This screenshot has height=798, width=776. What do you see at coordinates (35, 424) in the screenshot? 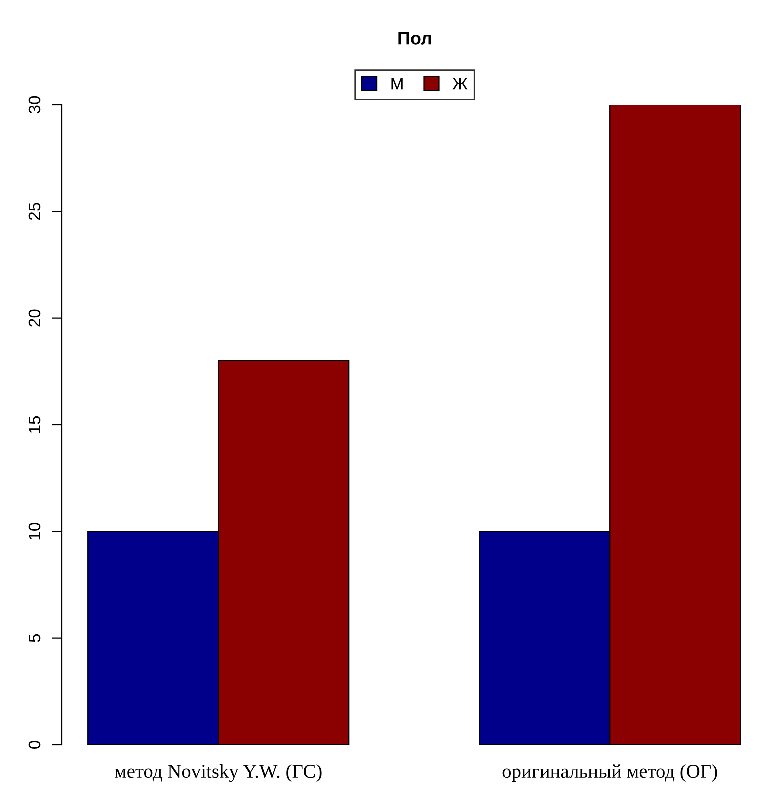
I see `y-tick-label: 15` at bounding box center [35, 424].